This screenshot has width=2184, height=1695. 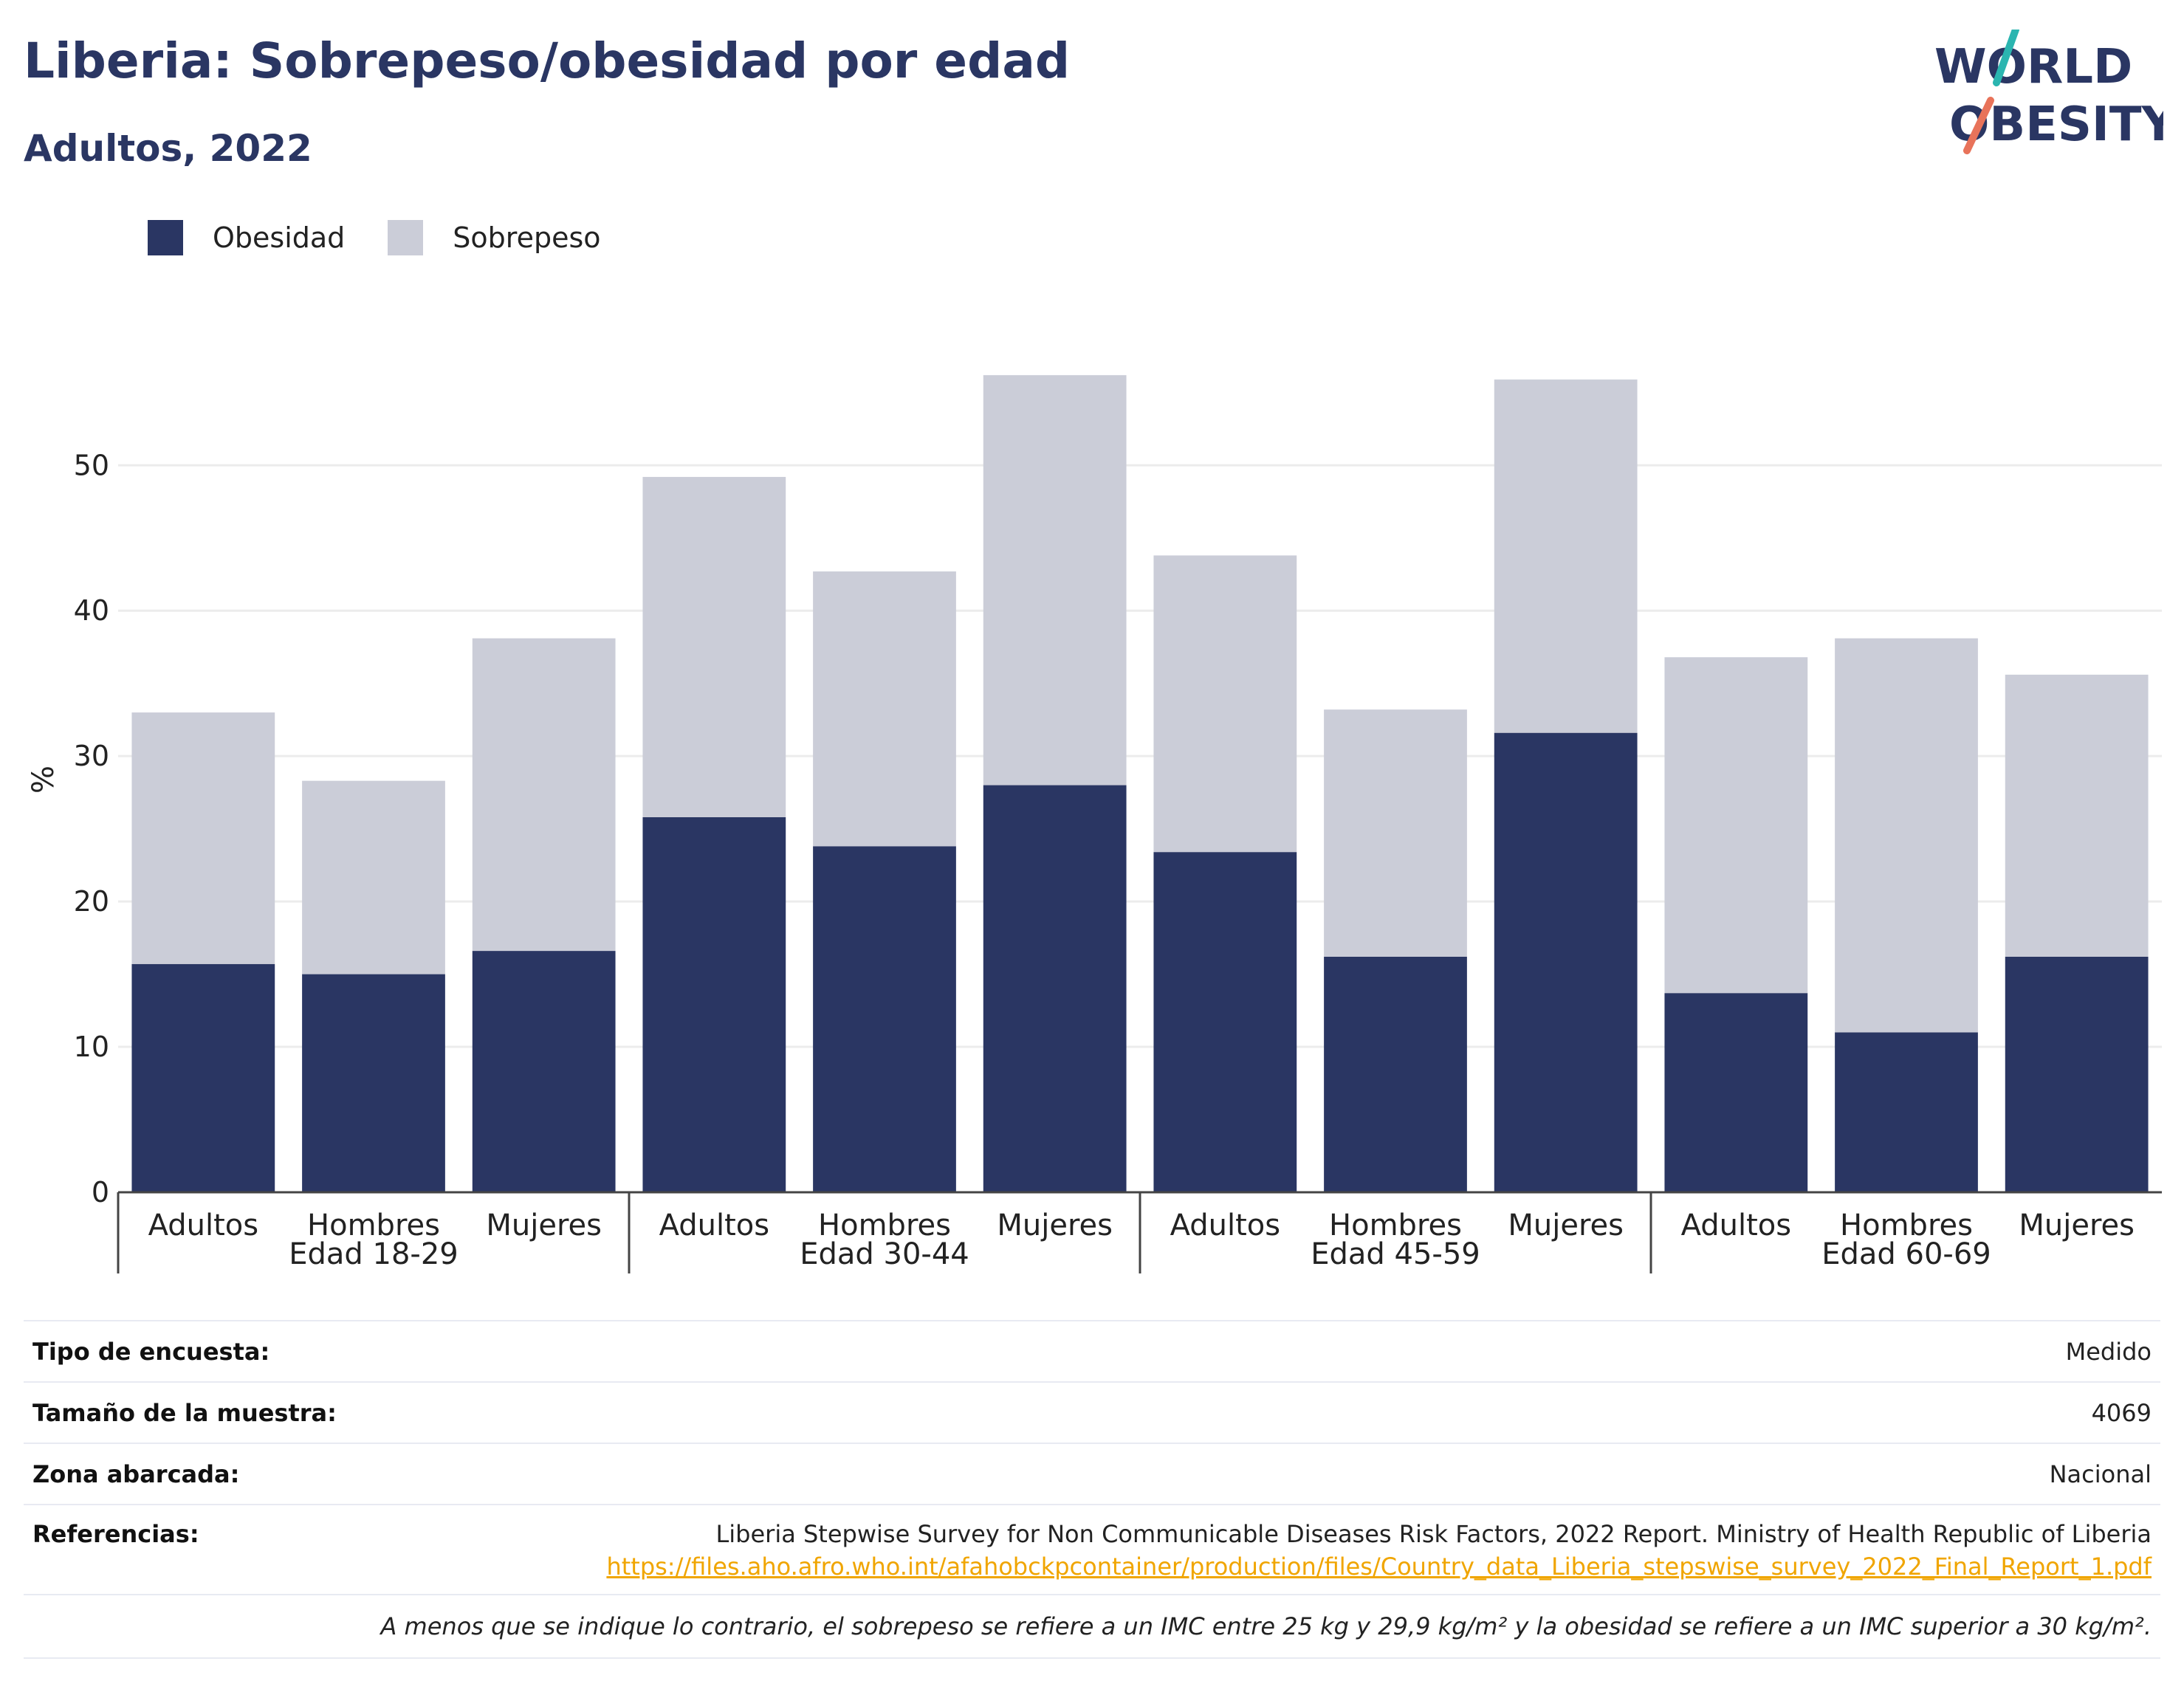 What do you see at coordinates (406, 237) in the screenshot?
I see `legend-swatch-sobrepeso` at bounding box center [406, 237].